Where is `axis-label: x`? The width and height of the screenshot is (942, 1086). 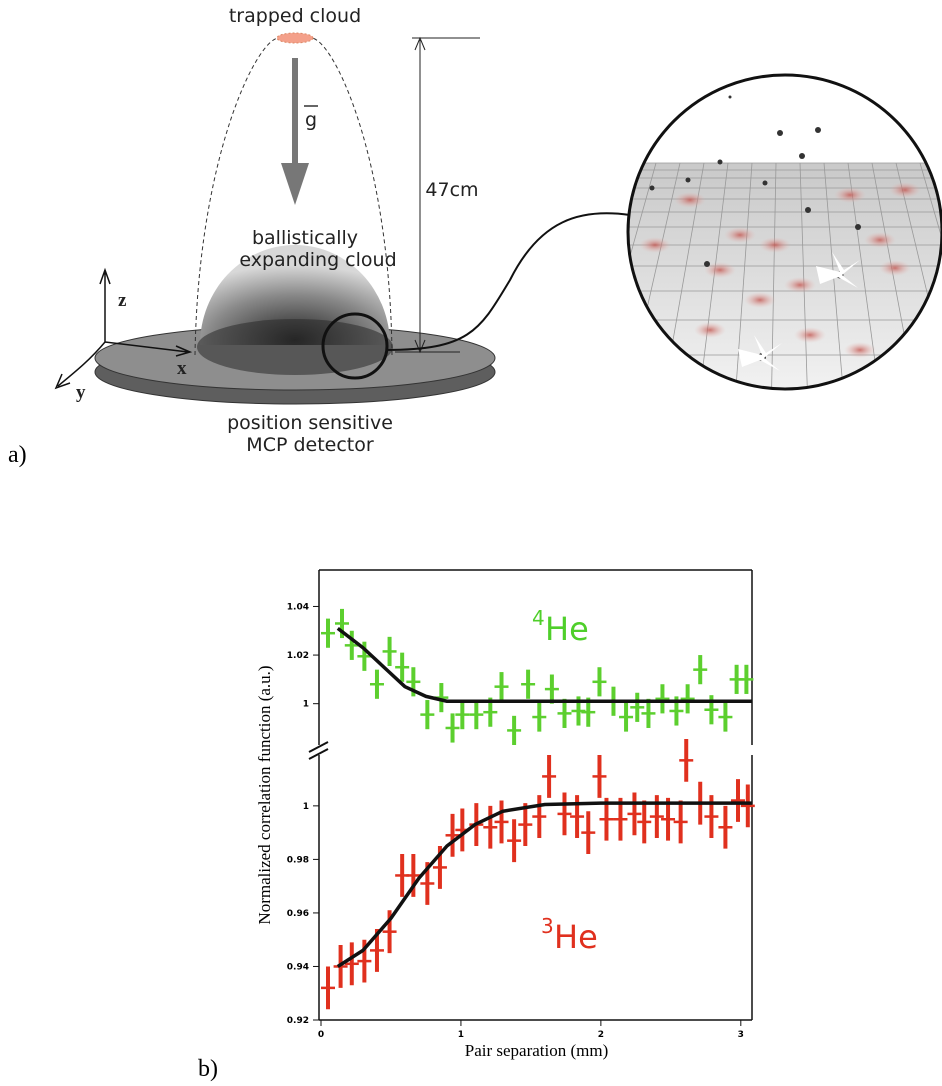 axis-label: x is located at coordinates (182, 368).